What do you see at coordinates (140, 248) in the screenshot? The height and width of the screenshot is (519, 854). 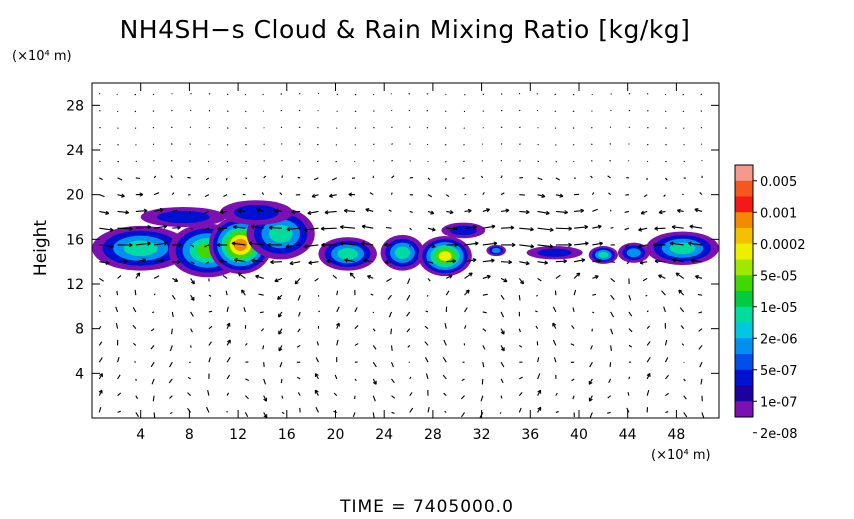 I see `cloud-contour` at bounding box center [140, 248].